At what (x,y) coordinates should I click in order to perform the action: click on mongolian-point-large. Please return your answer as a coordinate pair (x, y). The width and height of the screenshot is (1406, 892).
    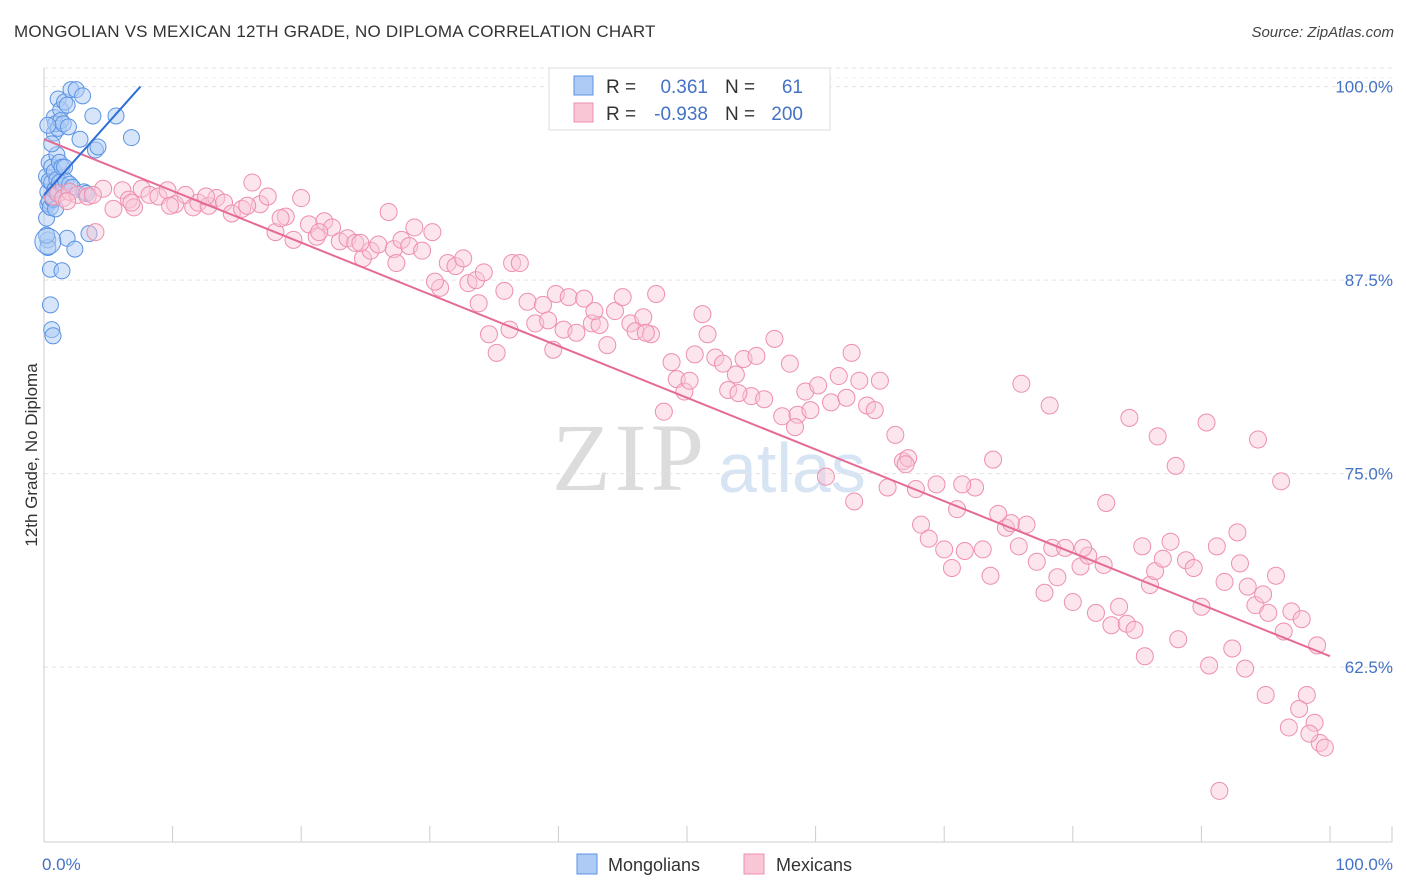
    Looking at the image, I should click on (48, 241).